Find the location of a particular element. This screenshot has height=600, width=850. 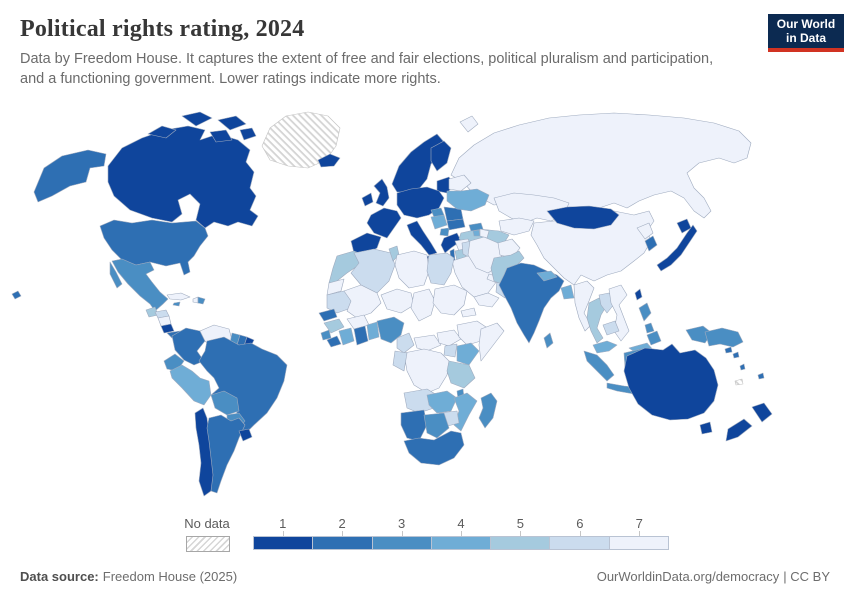

country-sierra-leone is located at coordinates (326, 335).